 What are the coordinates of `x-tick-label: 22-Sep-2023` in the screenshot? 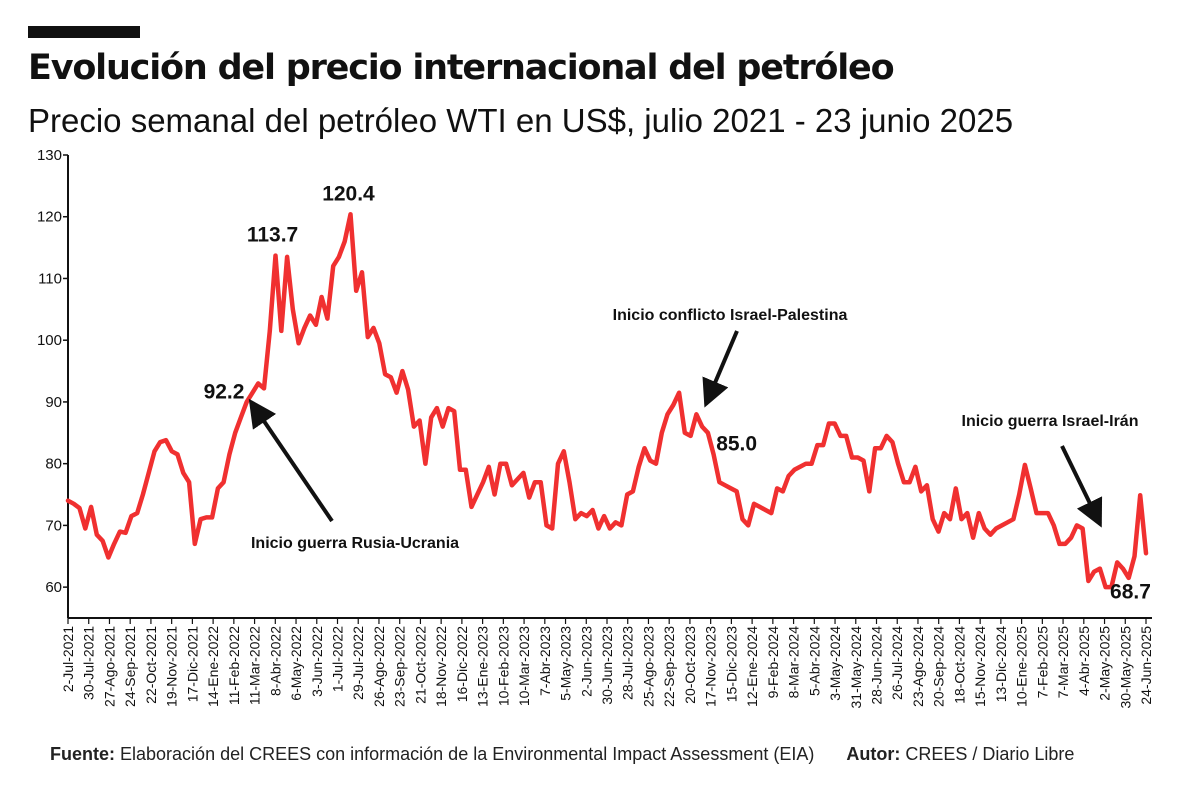 It's located at (669, 666).